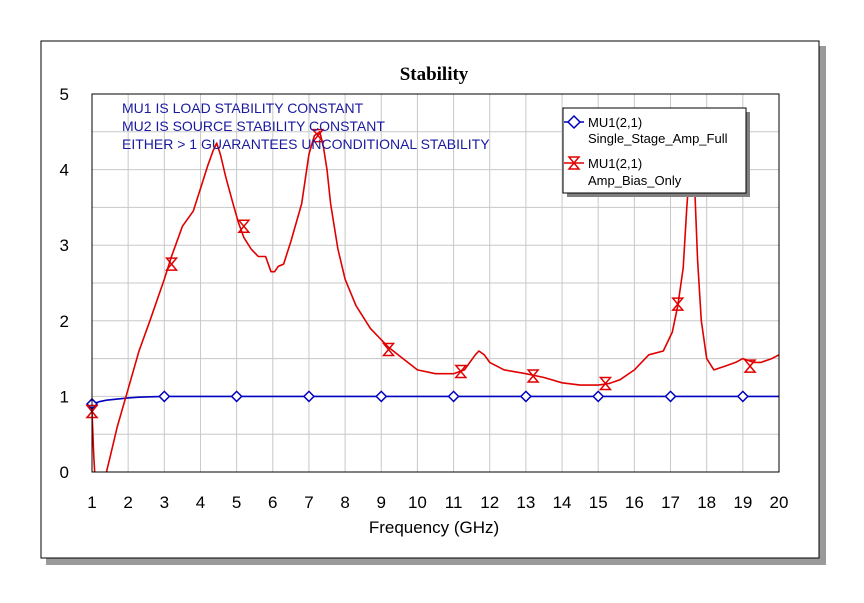 The image size is (864, 603). What do you see at coordinates (434, 527) in the screenshot?
I see `x-axis-label: Frequency (GHz)` at bounding box center [434, 527].